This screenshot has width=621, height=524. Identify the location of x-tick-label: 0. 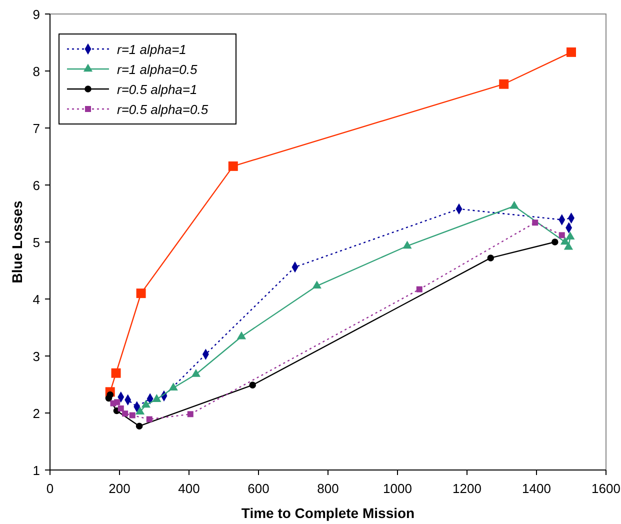
(50, 488).